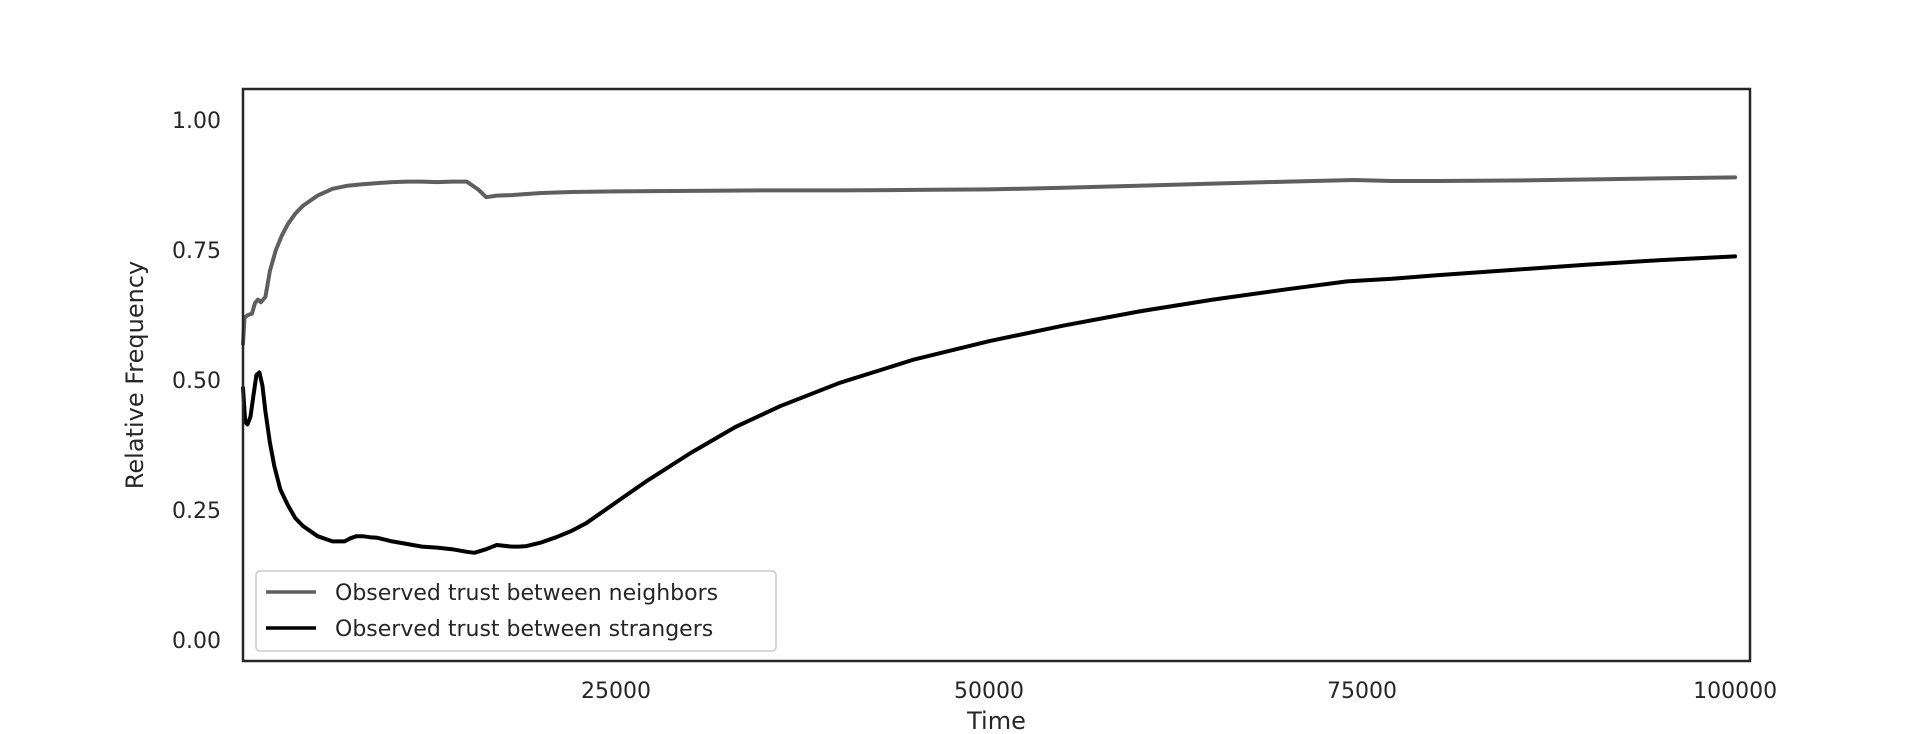 Image resolution: width=1920 pixels, height=734 pixels. What do you see at coordinates (526, 593) in the screenshot?
I see `legend-label-neighbors: Observed trust between neighbors` at bounding box center [526, 593].